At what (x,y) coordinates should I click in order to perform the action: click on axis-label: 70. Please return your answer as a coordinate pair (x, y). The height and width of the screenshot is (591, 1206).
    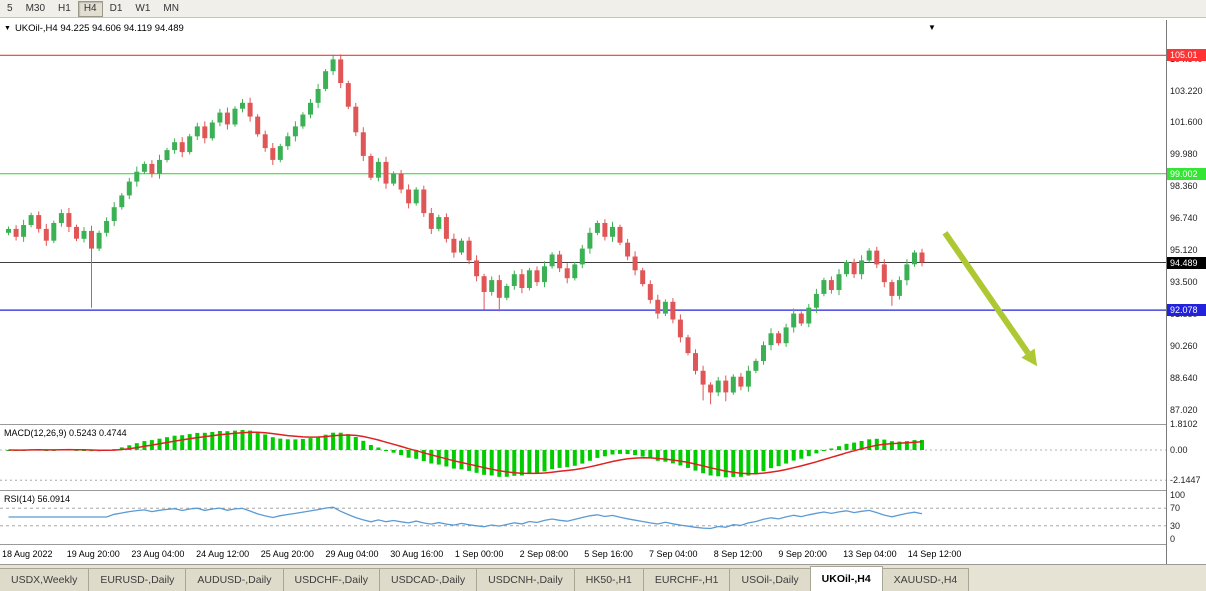
    Looking at the image, I should click on (1175, 508).